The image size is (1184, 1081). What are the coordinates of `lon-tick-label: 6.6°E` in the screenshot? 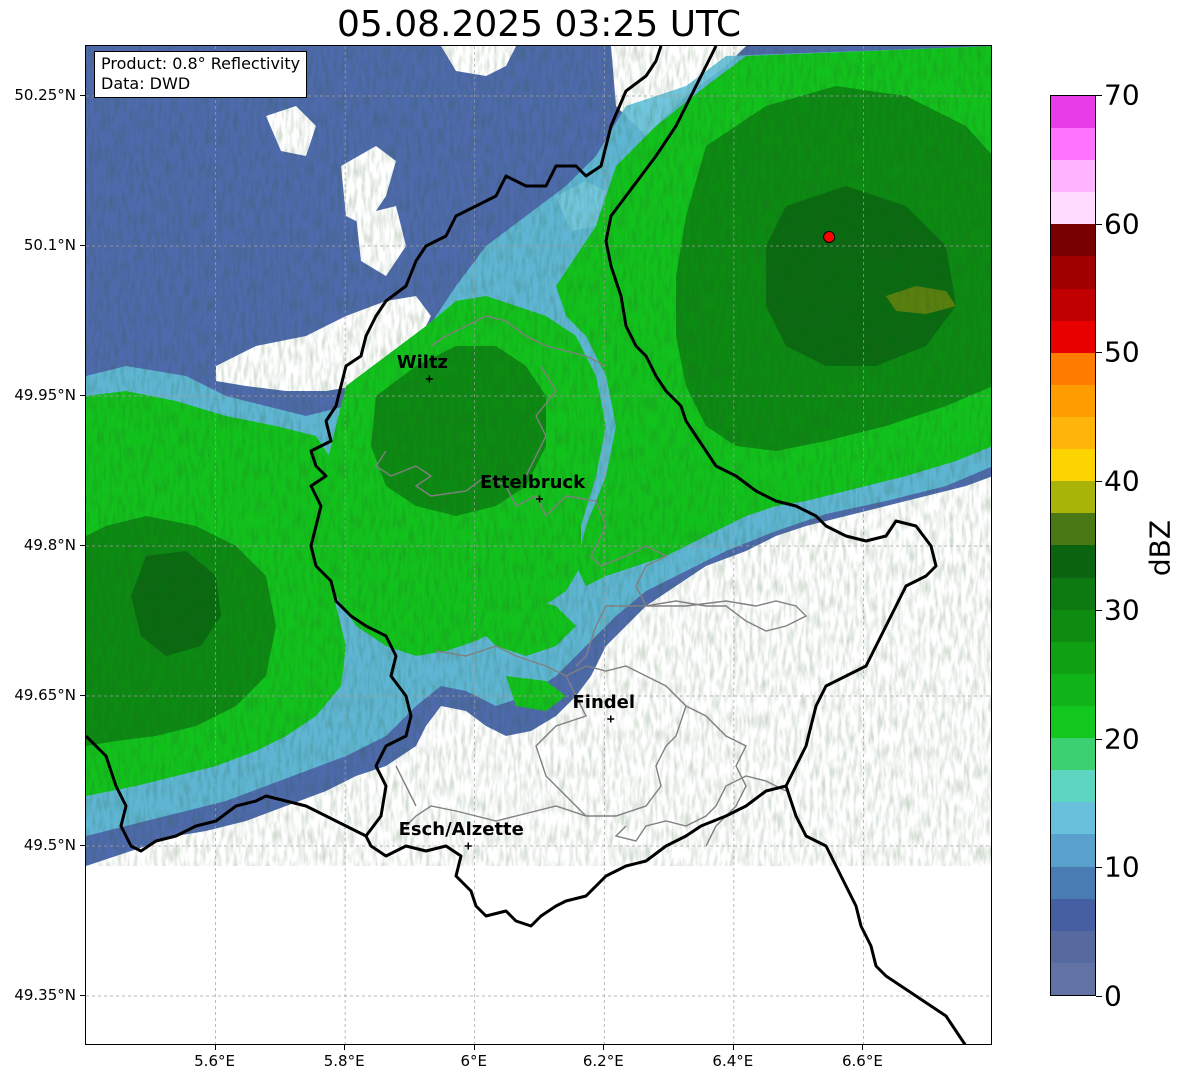 It's located at (862, 1061).